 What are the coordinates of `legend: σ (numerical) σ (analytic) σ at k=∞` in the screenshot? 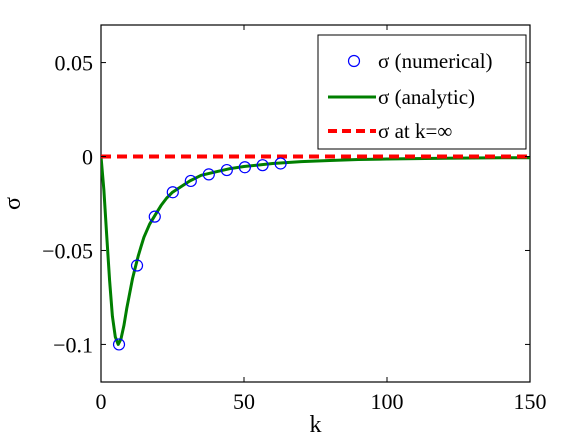 It's located at (422, 92).